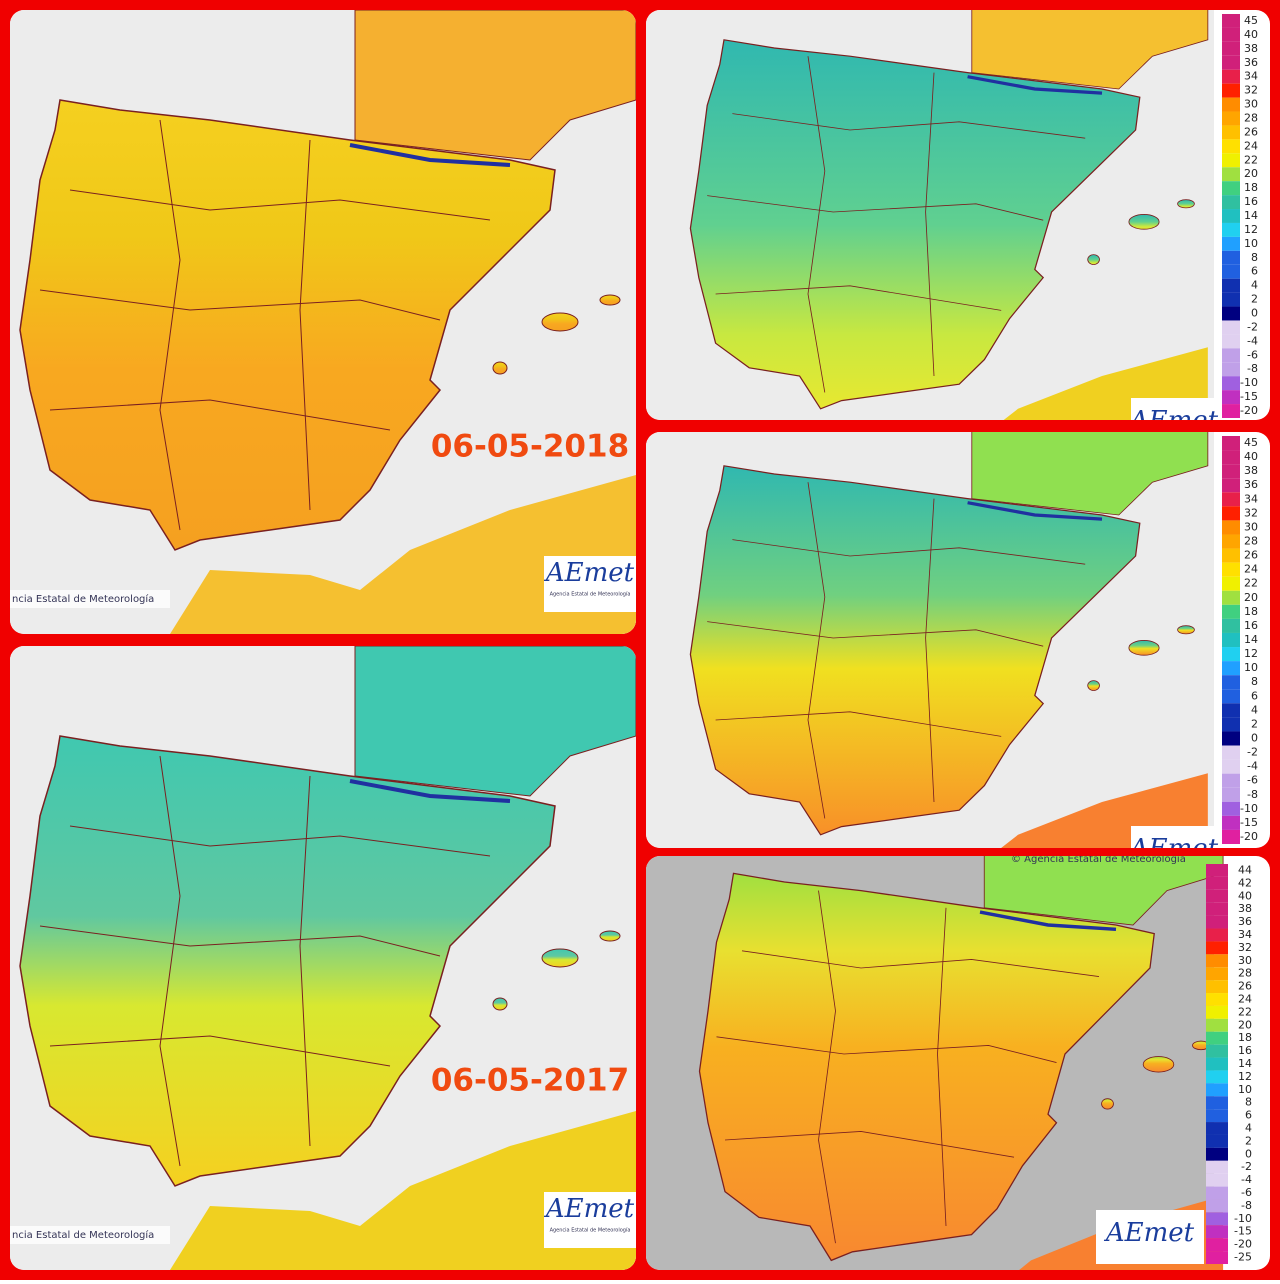 The width and height of the screenshot is (1280, 1284). Describe the element at coordinates (1249, 836) in the screenshot. I see `legend-label: -20` at that location.